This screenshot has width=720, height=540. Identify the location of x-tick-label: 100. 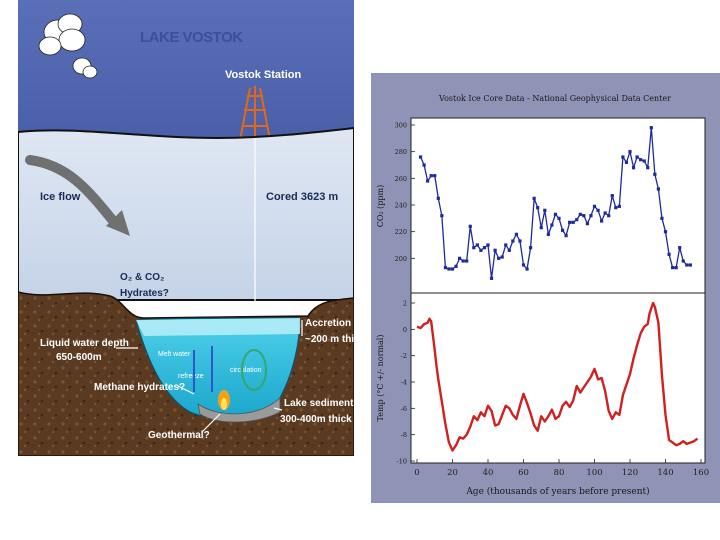
(594, 473).